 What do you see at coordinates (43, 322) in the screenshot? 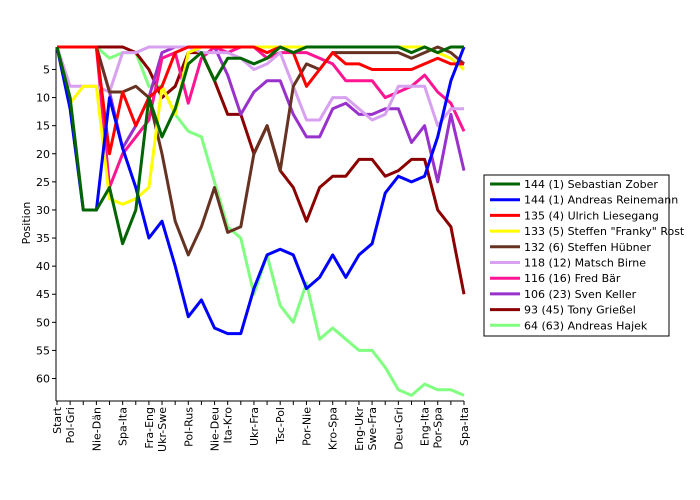
I see `y-tick-label: 50` at bounding box center [43, 322].